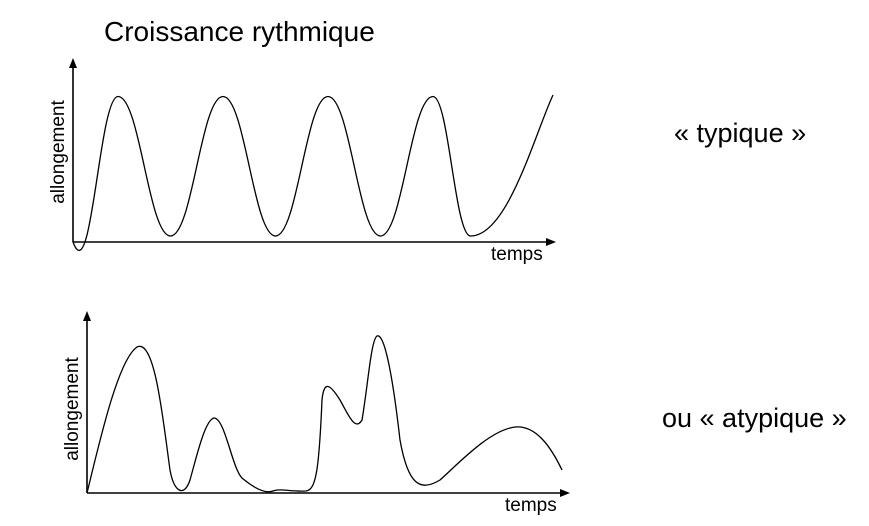 The height and width of the screenshot is (526, 869). Describe the element at coordinates (740, 133) in the screenshot. I see `typical-label: « typique »` at that location.